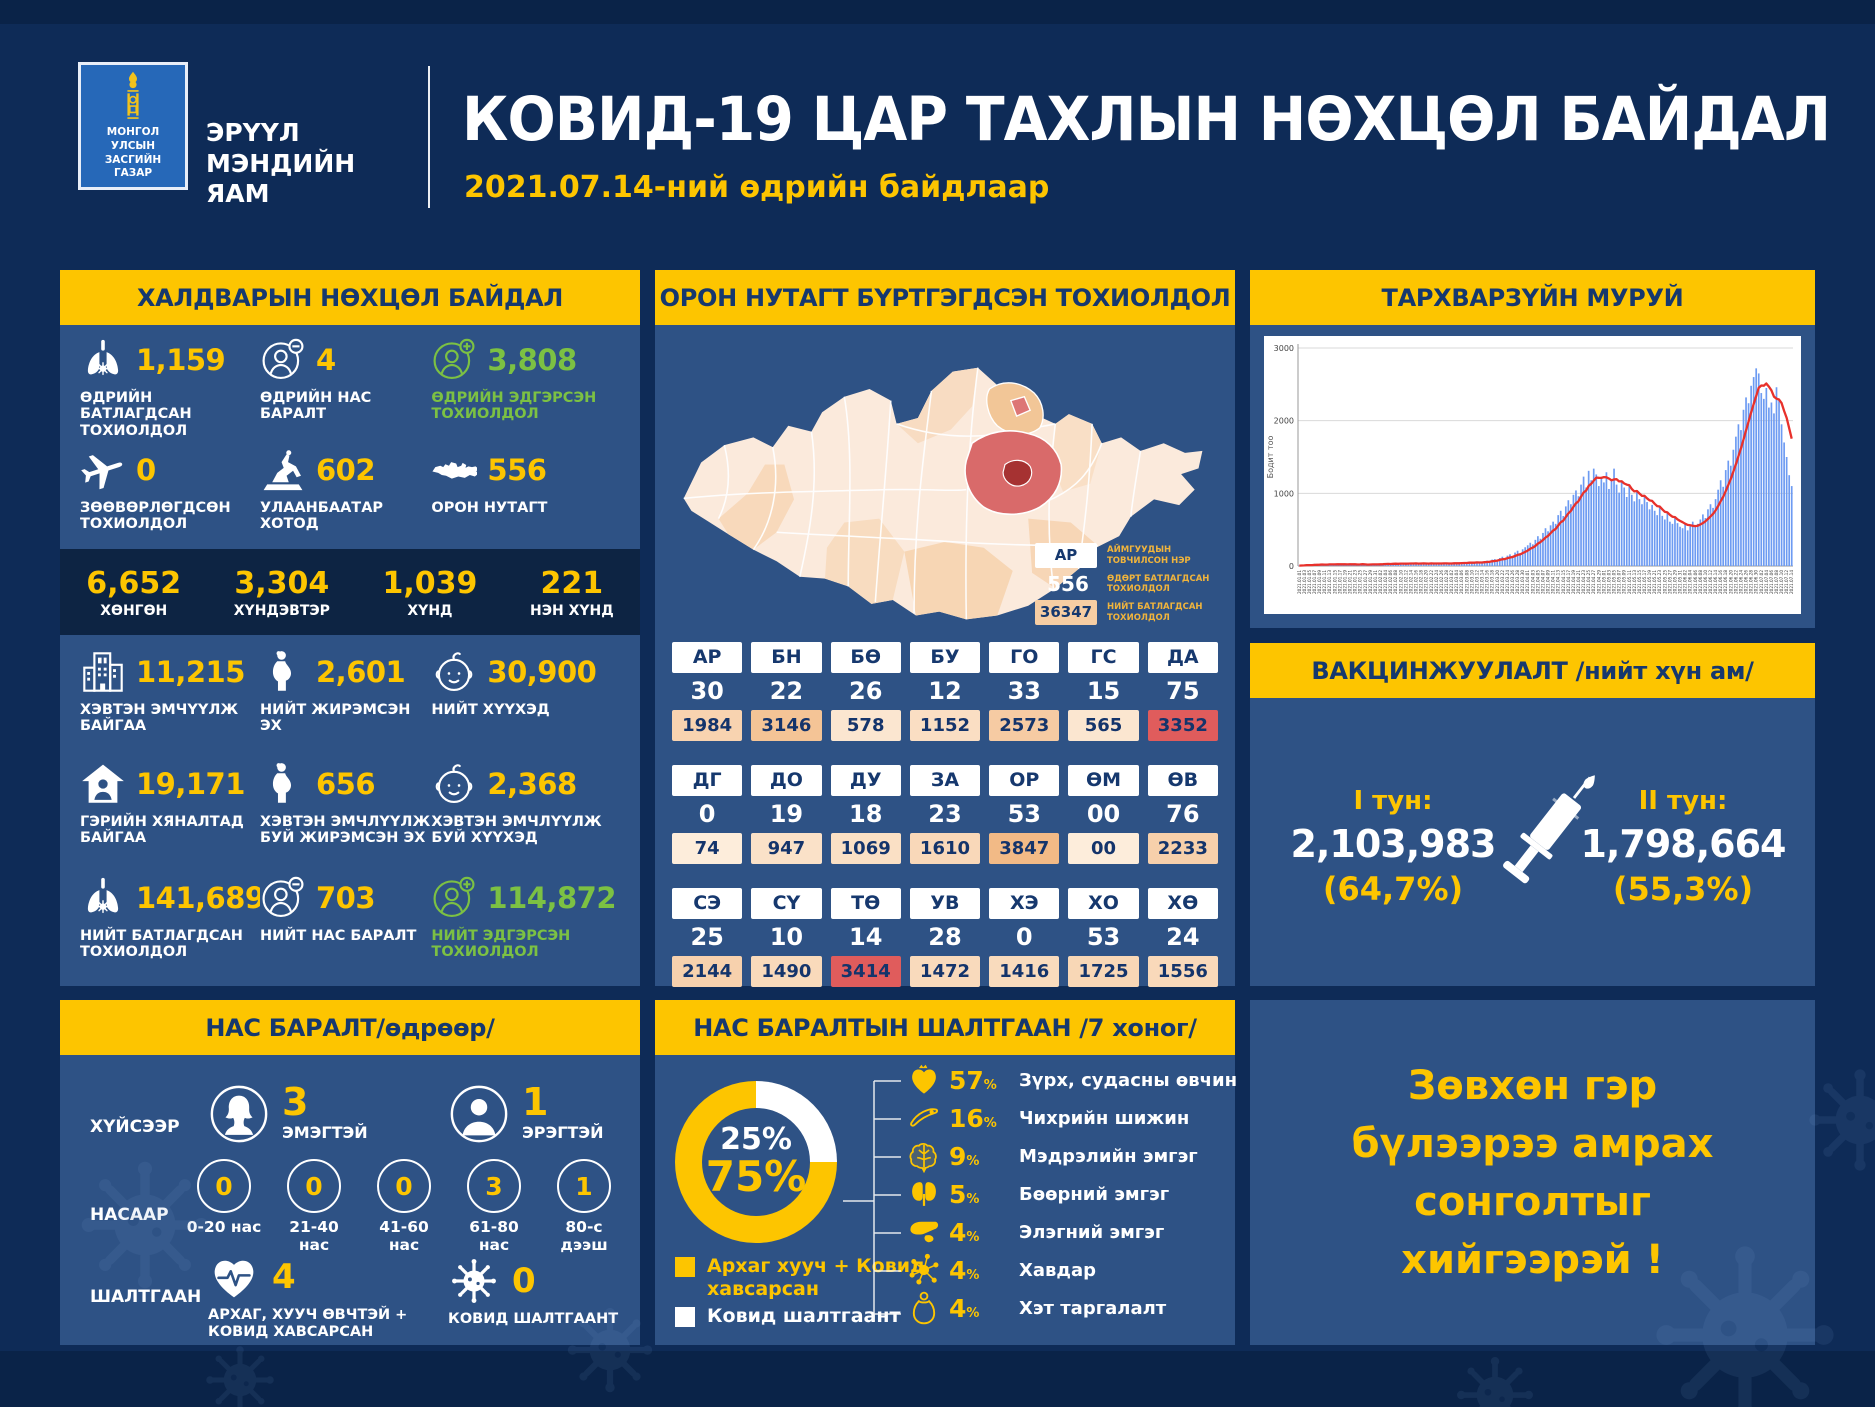 Image resolution: width=1875 pixels, height=1407 pixels. I want to click on province-daily-value: 30, so click(707, 691).